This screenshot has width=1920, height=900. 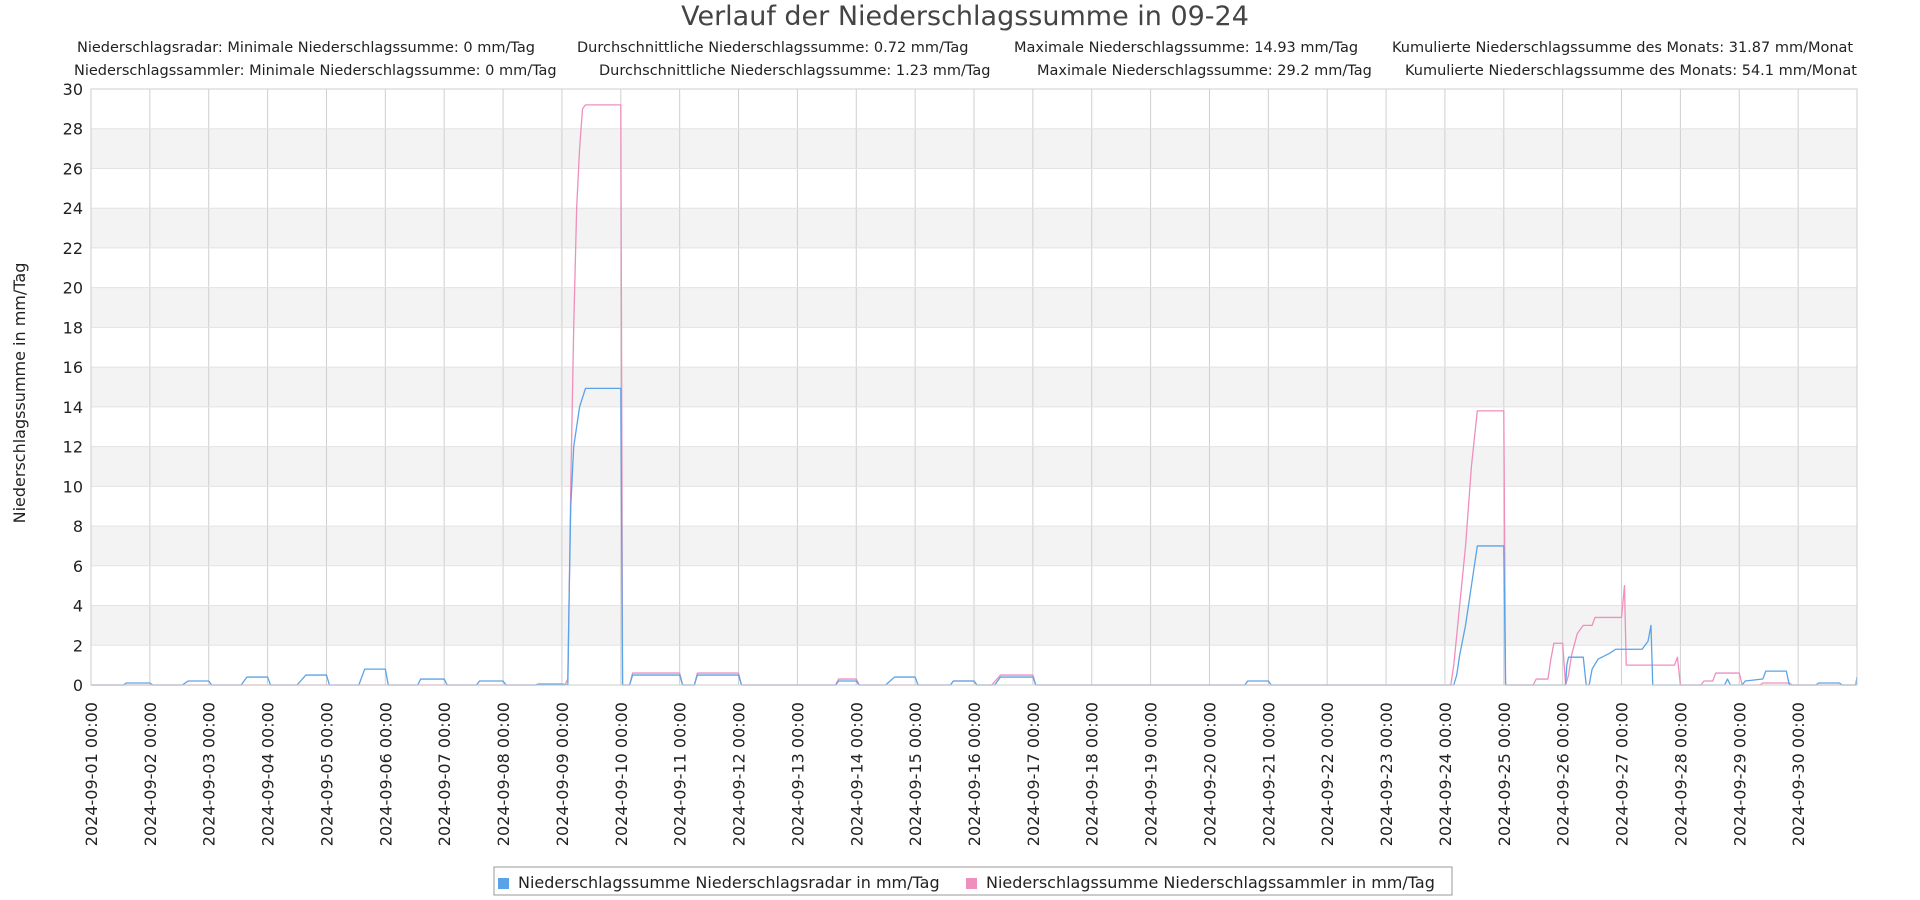 I want to click on x-tick-label: 2024-09-22 00:00, so click(x=1327, y=774).